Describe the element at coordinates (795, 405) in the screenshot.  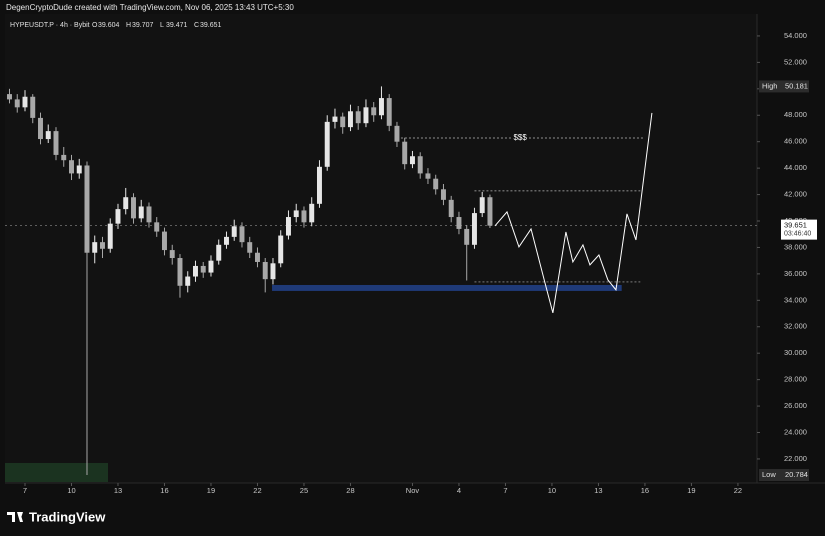
I see `y-tick-label: 26.000` at that location.